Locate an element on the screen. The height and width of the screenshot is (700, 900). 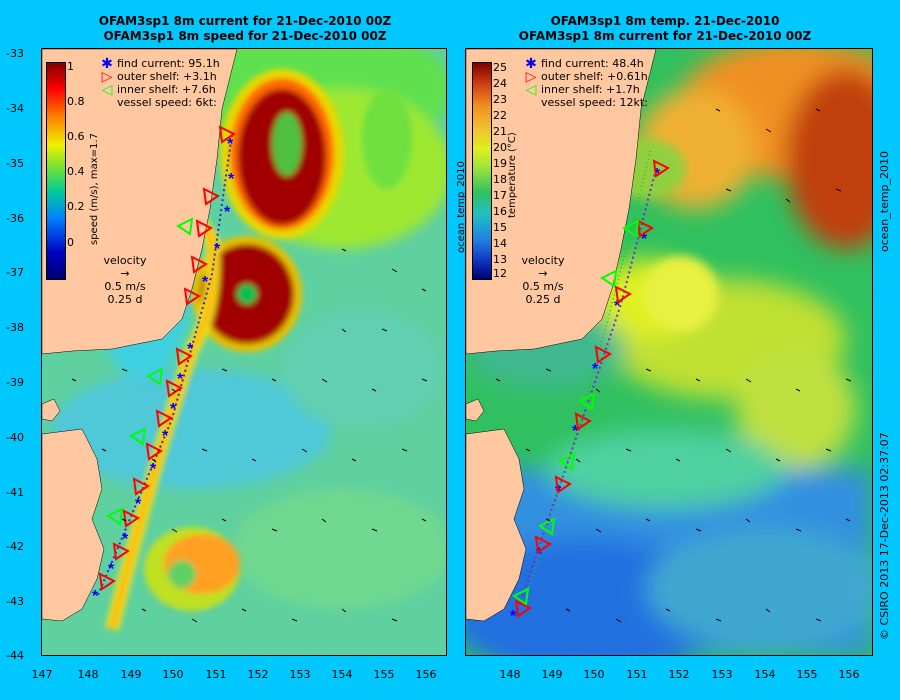
y-label: -44 is located at coordinates (15, 655).